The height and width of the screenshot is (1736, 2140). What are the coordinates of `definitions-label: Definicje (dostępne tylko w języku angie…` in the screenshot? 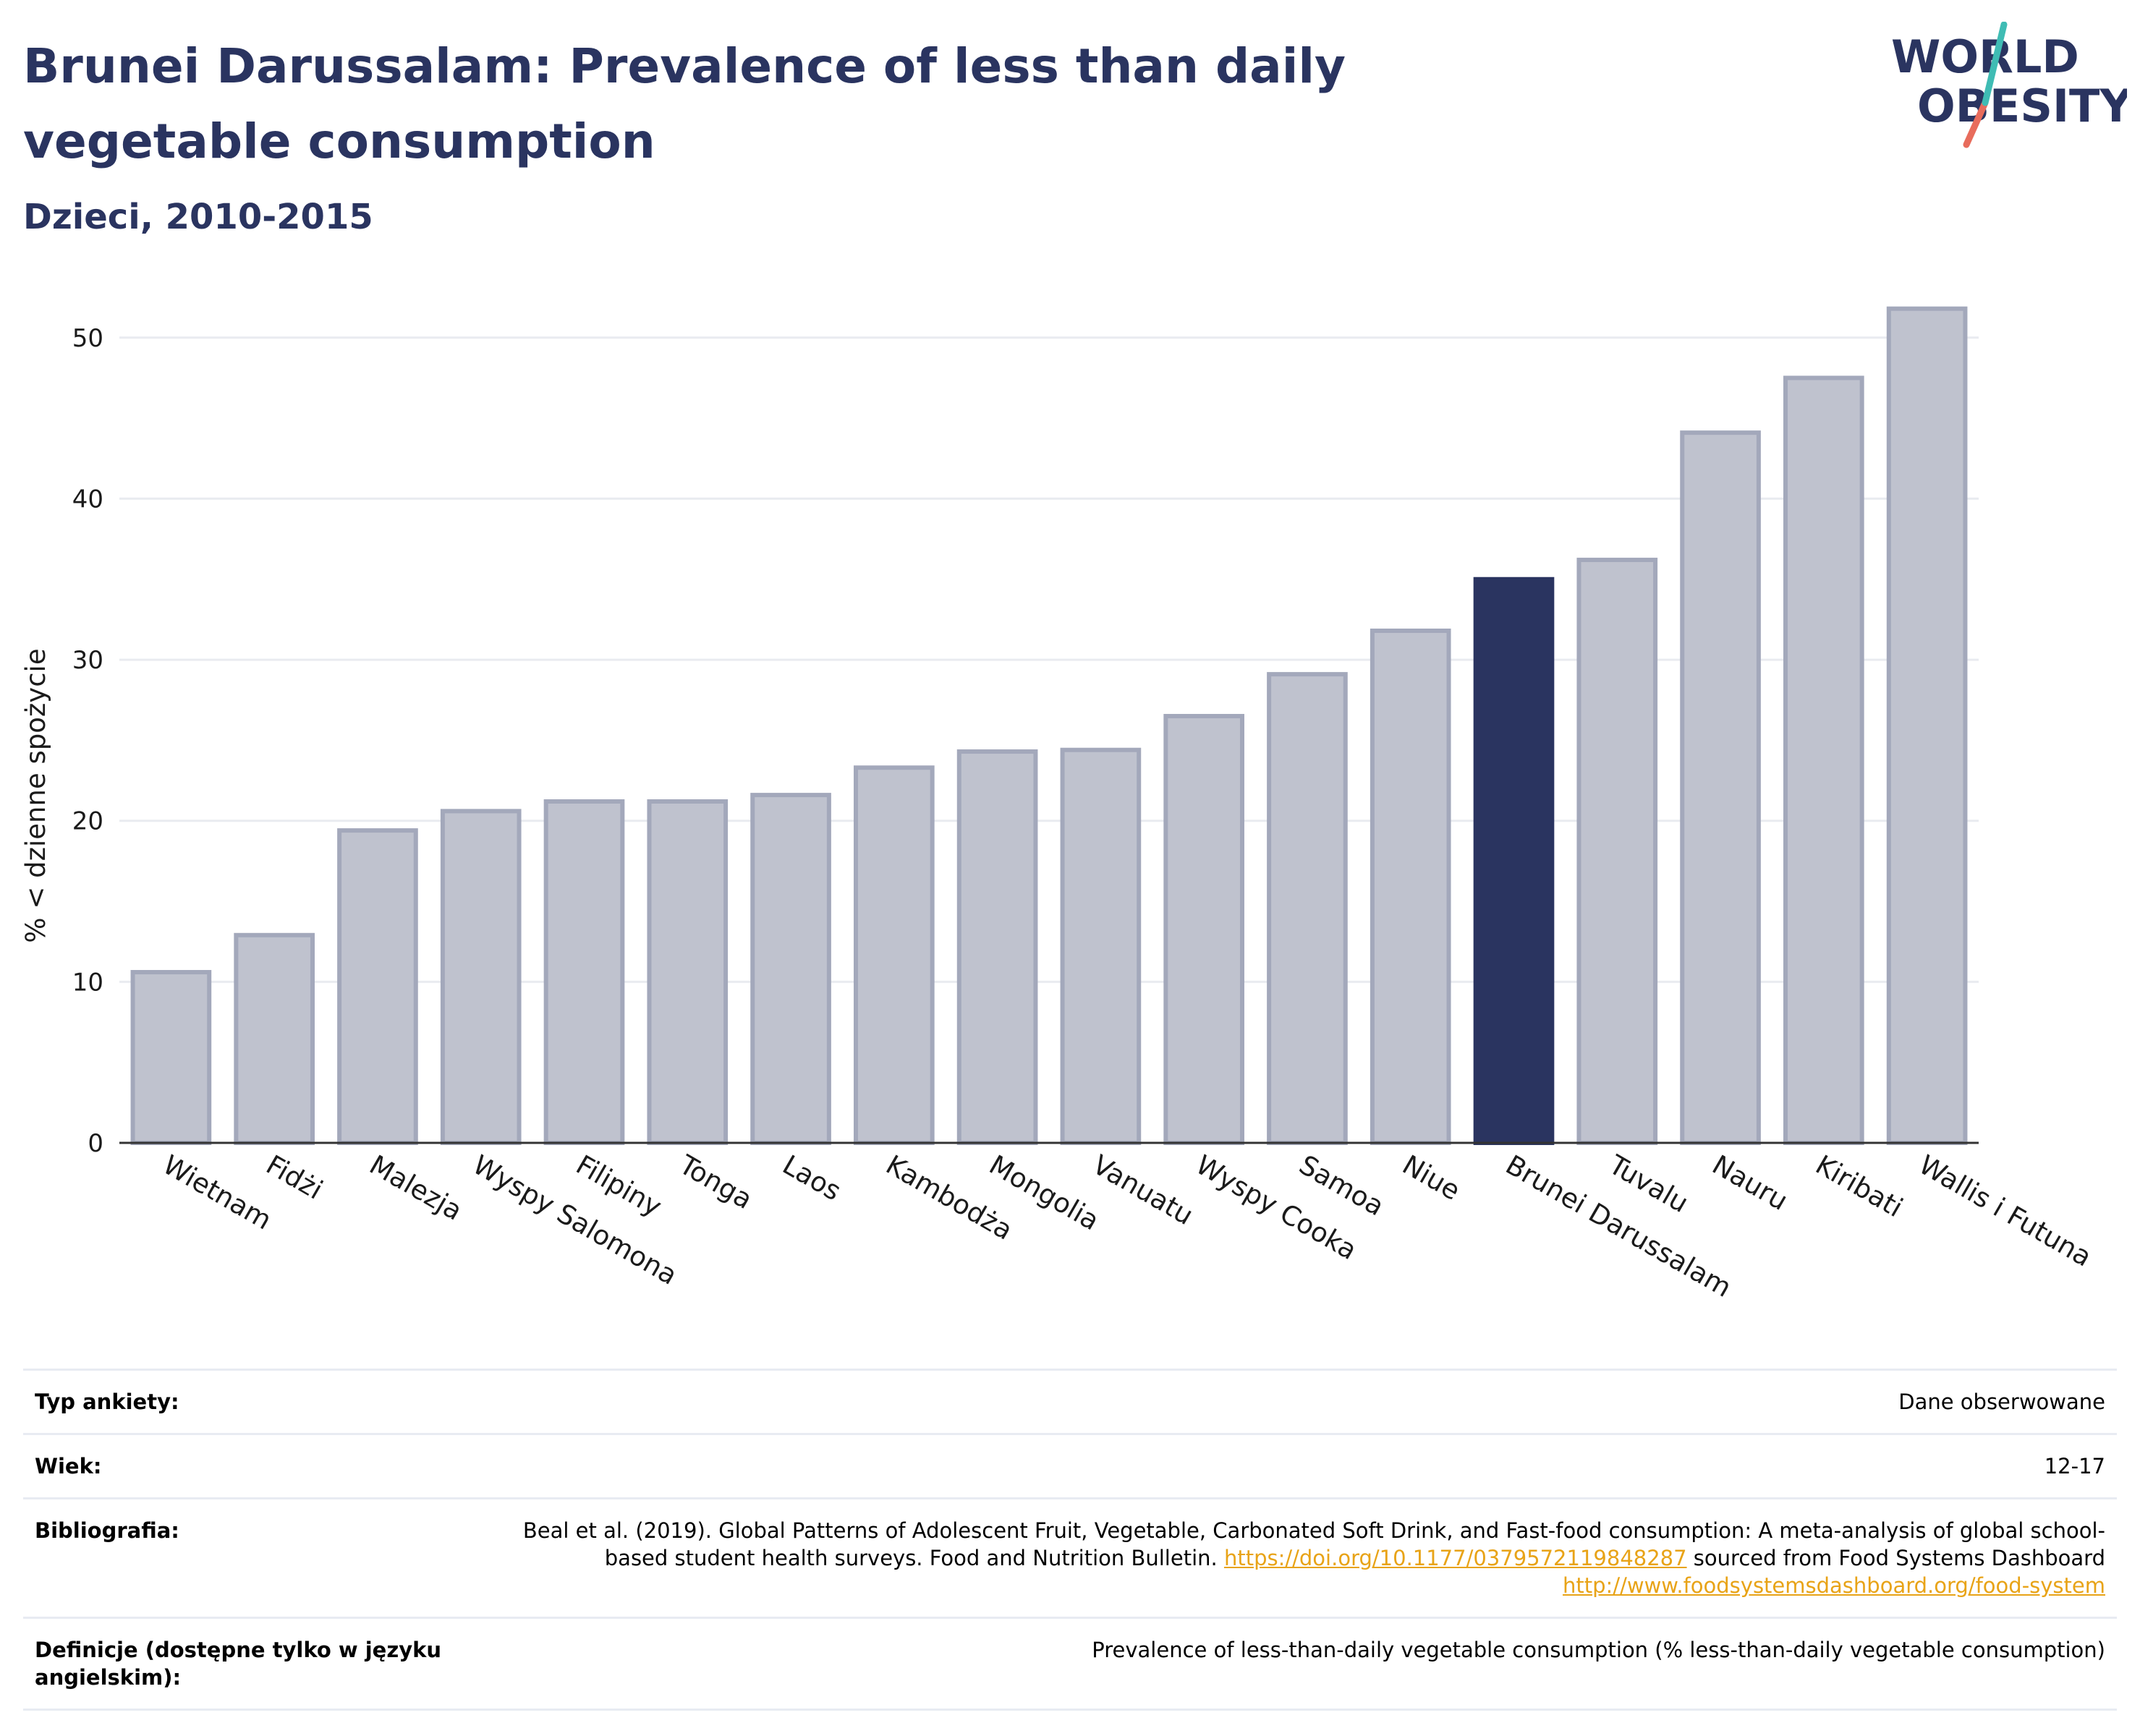 It's located at (266, 1664).